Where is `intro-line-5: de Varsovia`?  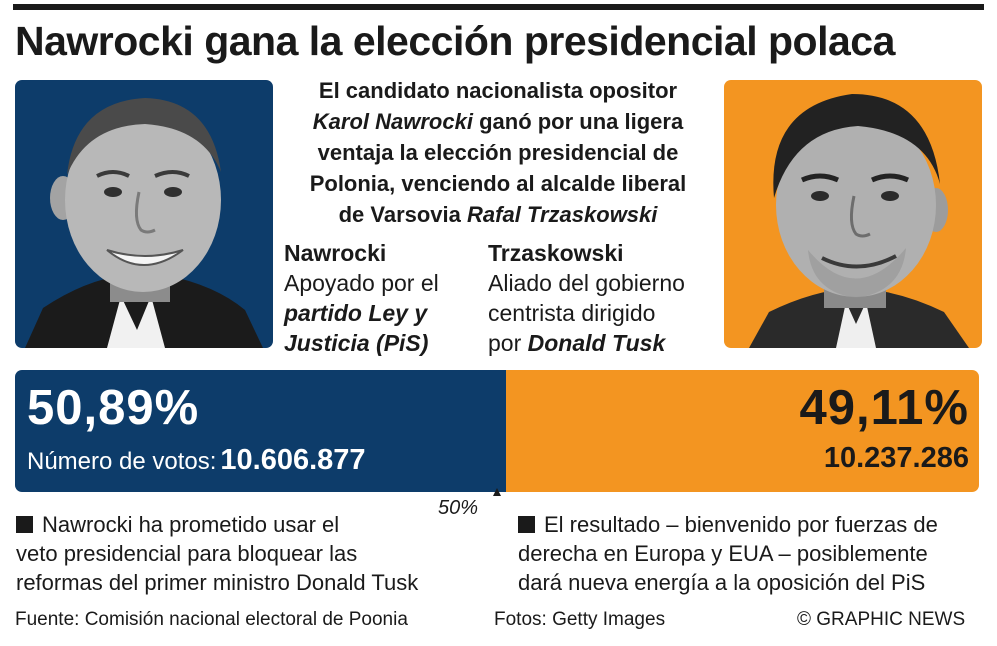
intro-line-5: de Varsovia is located at coordinates (399, 214).